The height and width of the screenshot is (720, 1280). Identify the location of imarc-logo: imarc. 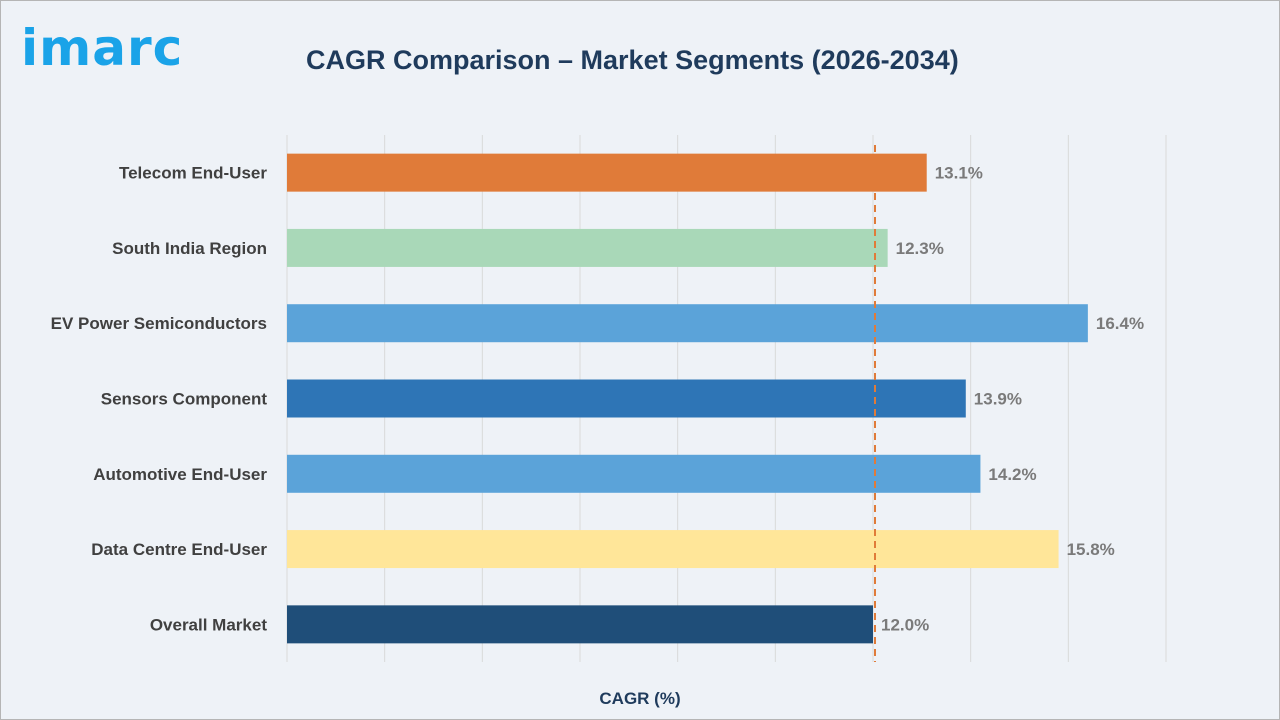
(102, 48).